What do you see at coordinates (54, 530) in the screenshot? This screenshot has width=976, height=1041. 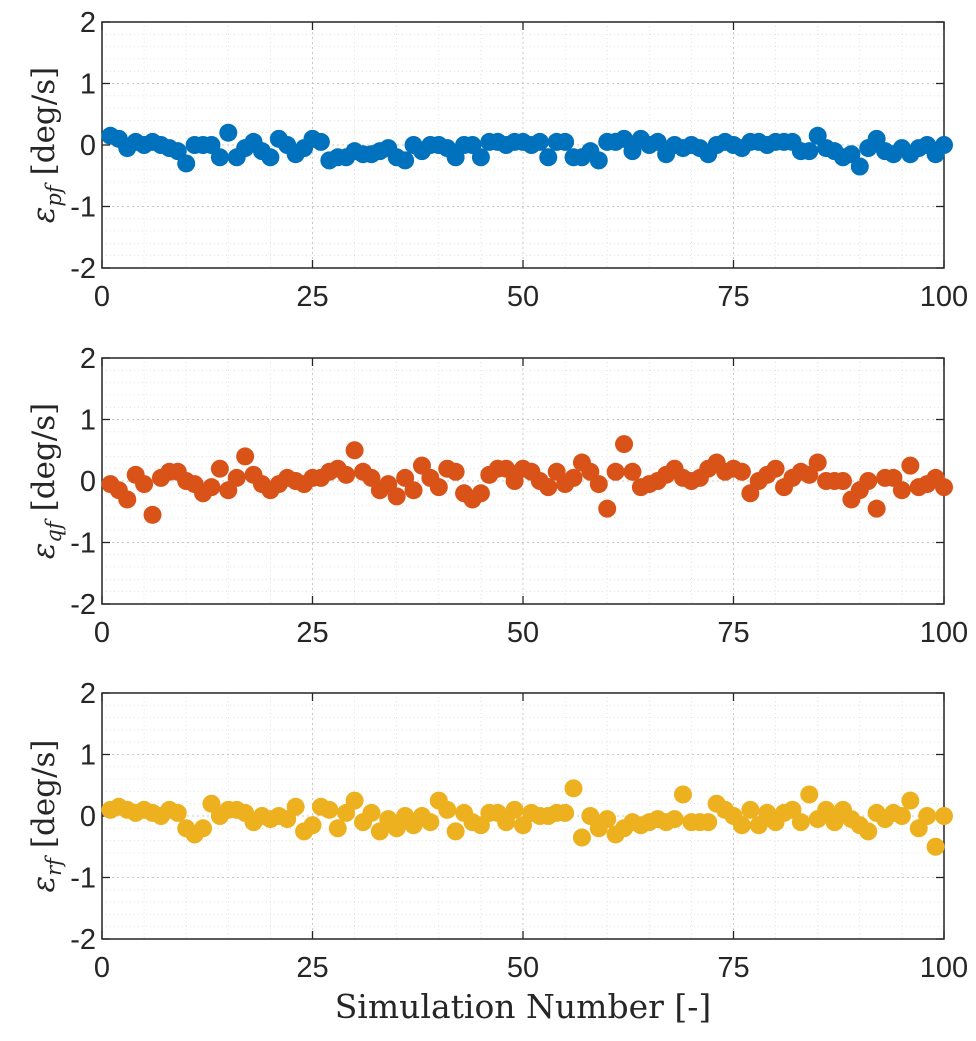 I see `y-axis-label-subscript: qf` at bounding box center [54, 530].